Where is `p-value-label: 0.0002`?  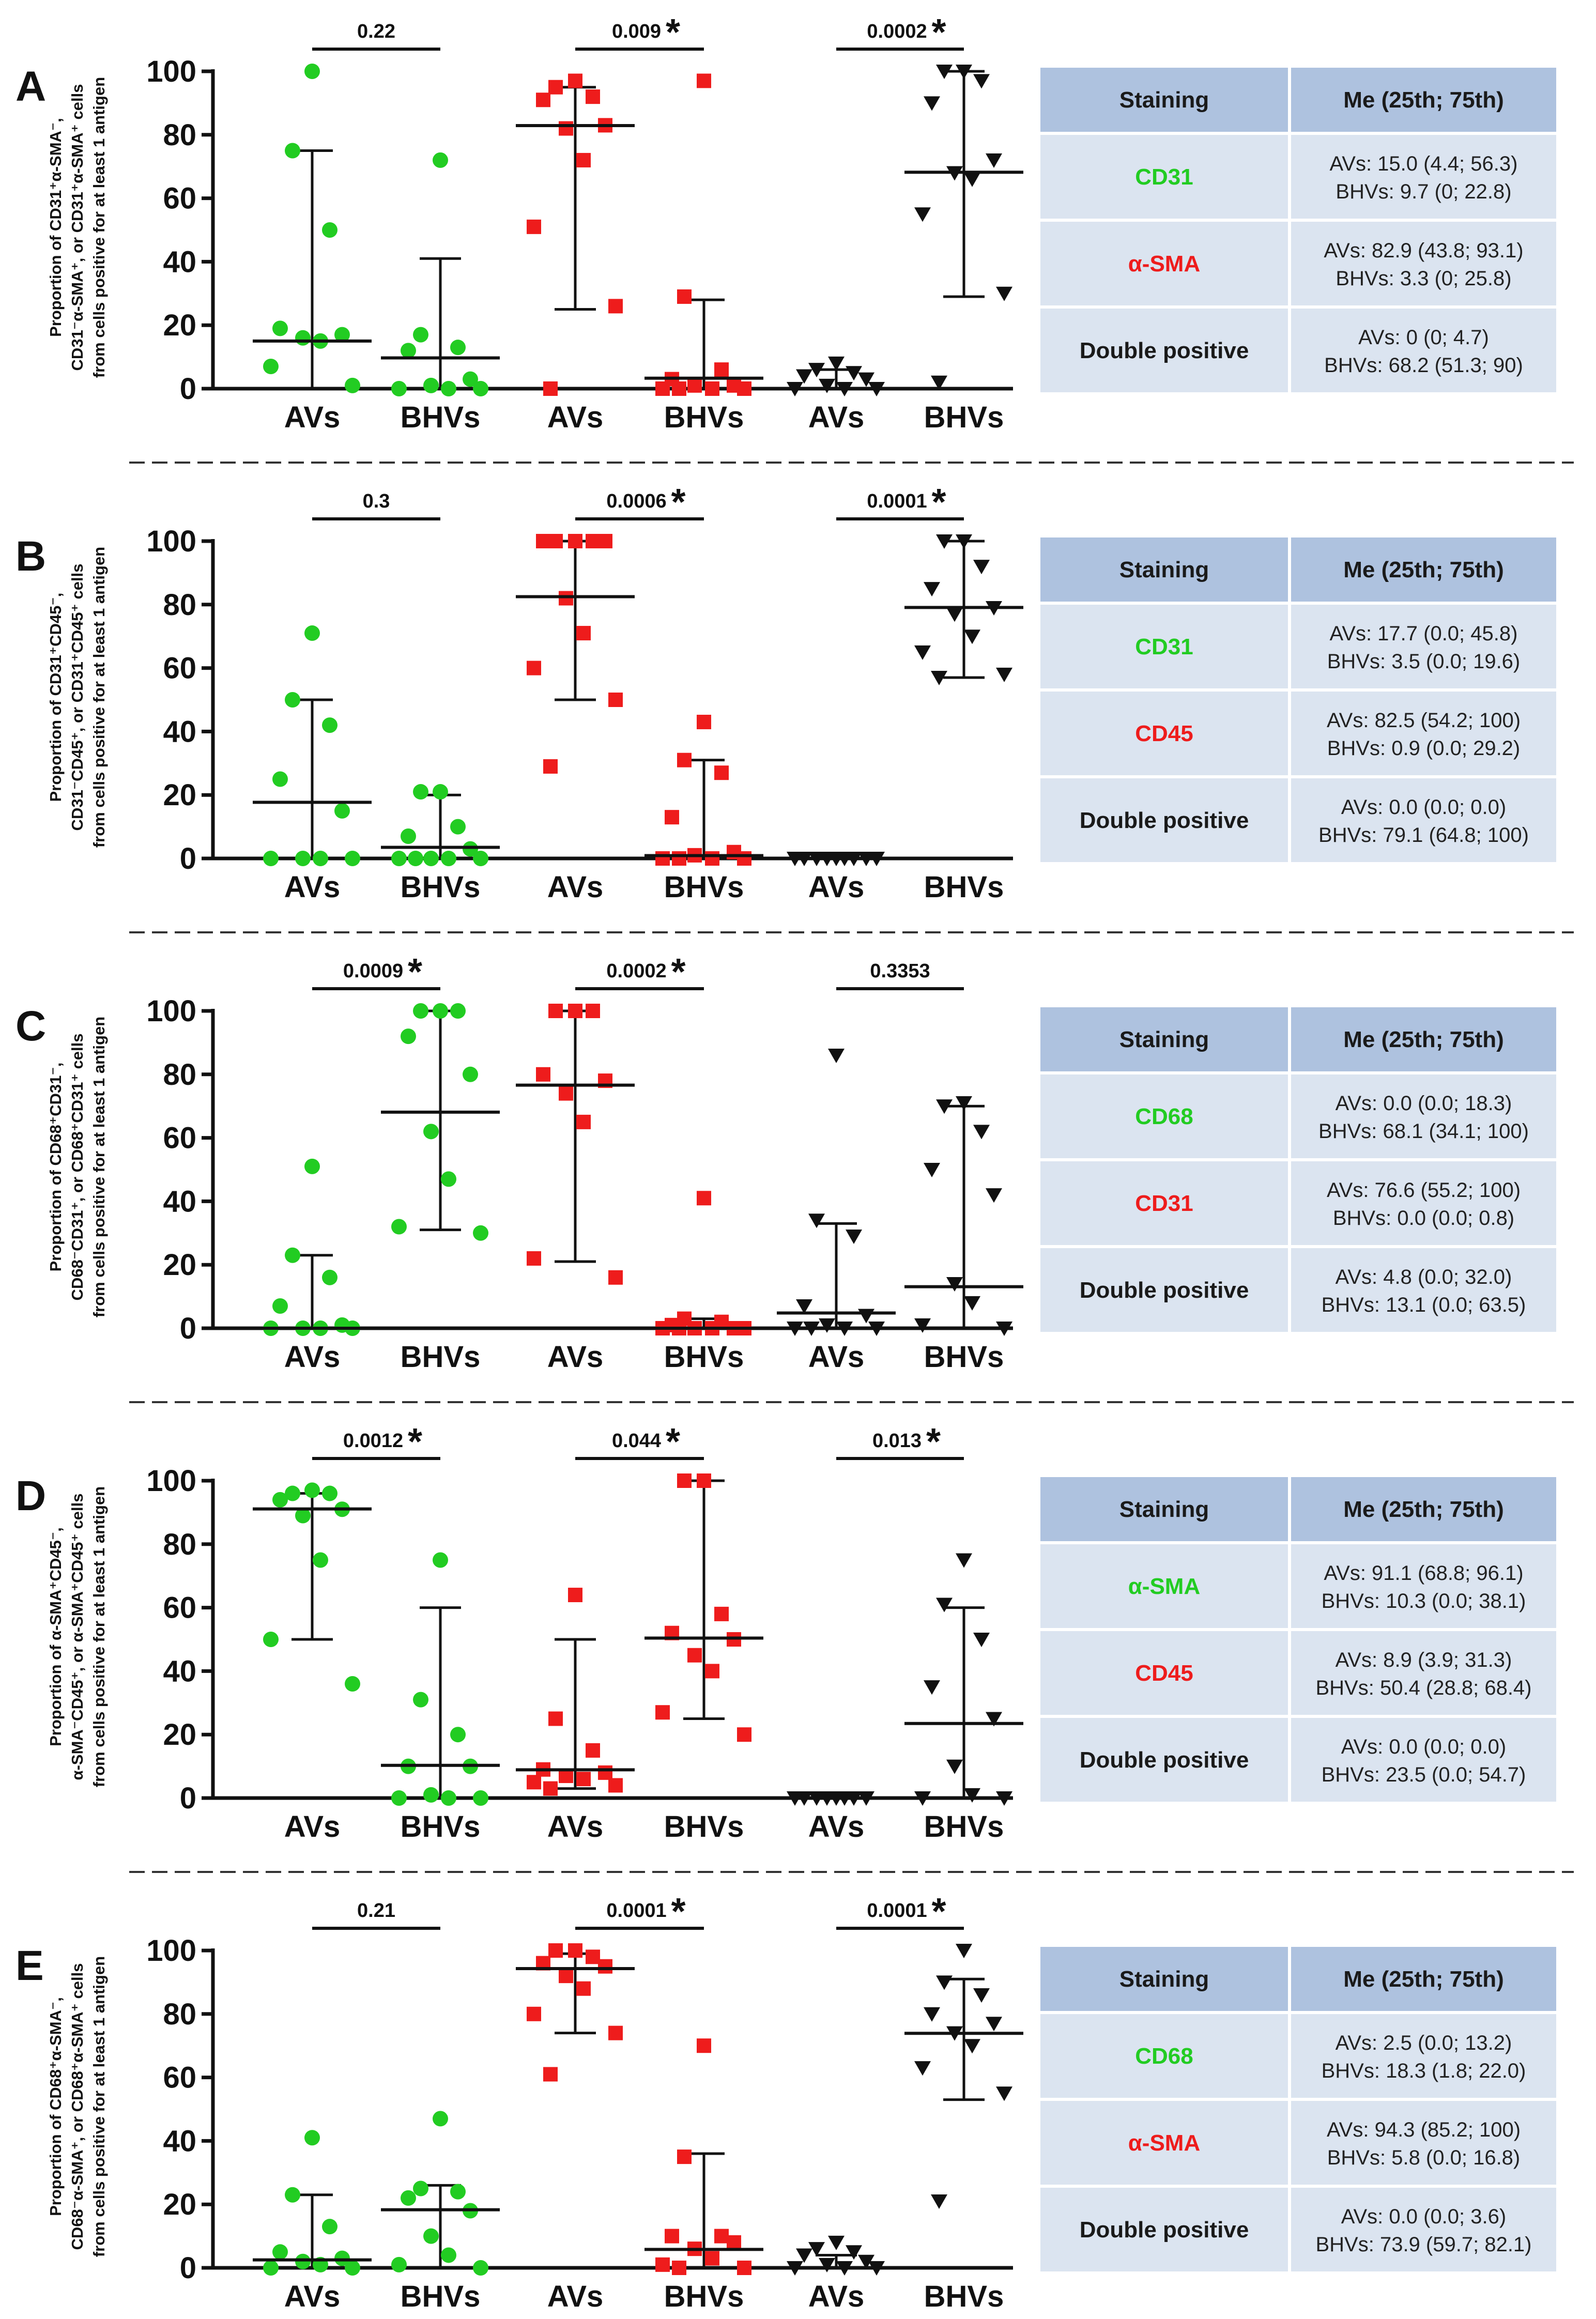
p-value-label: 0.0002 is located at coordinates (636, 971).